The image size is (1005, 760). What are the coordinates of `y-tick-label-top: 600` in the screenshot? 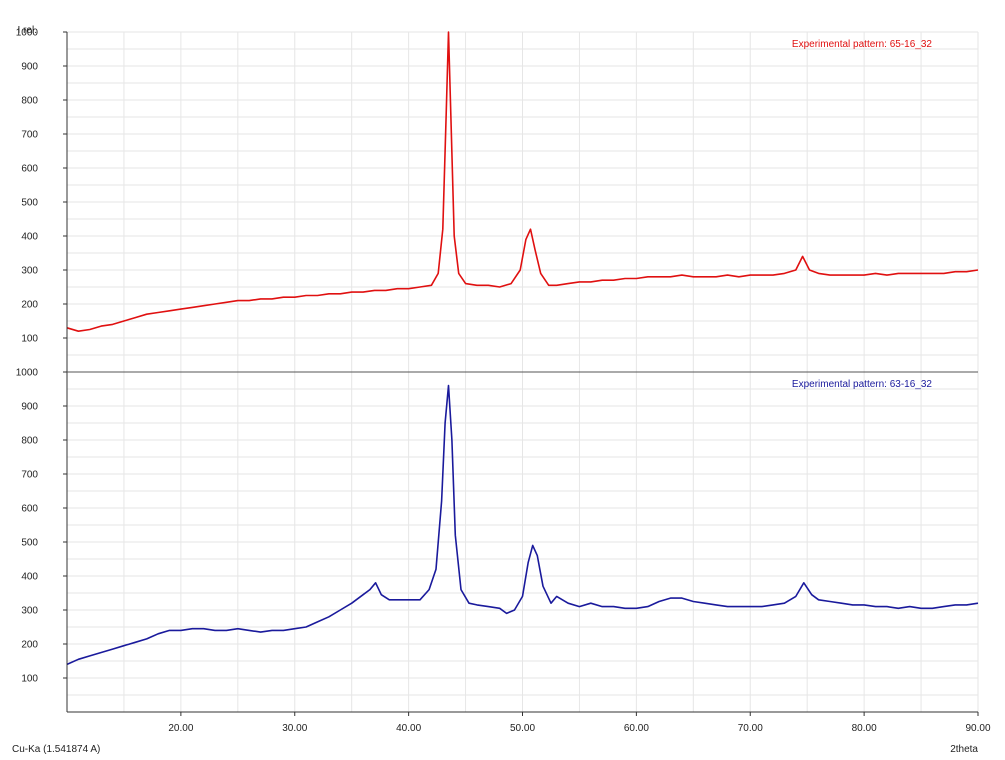 It's located at (29, 169).